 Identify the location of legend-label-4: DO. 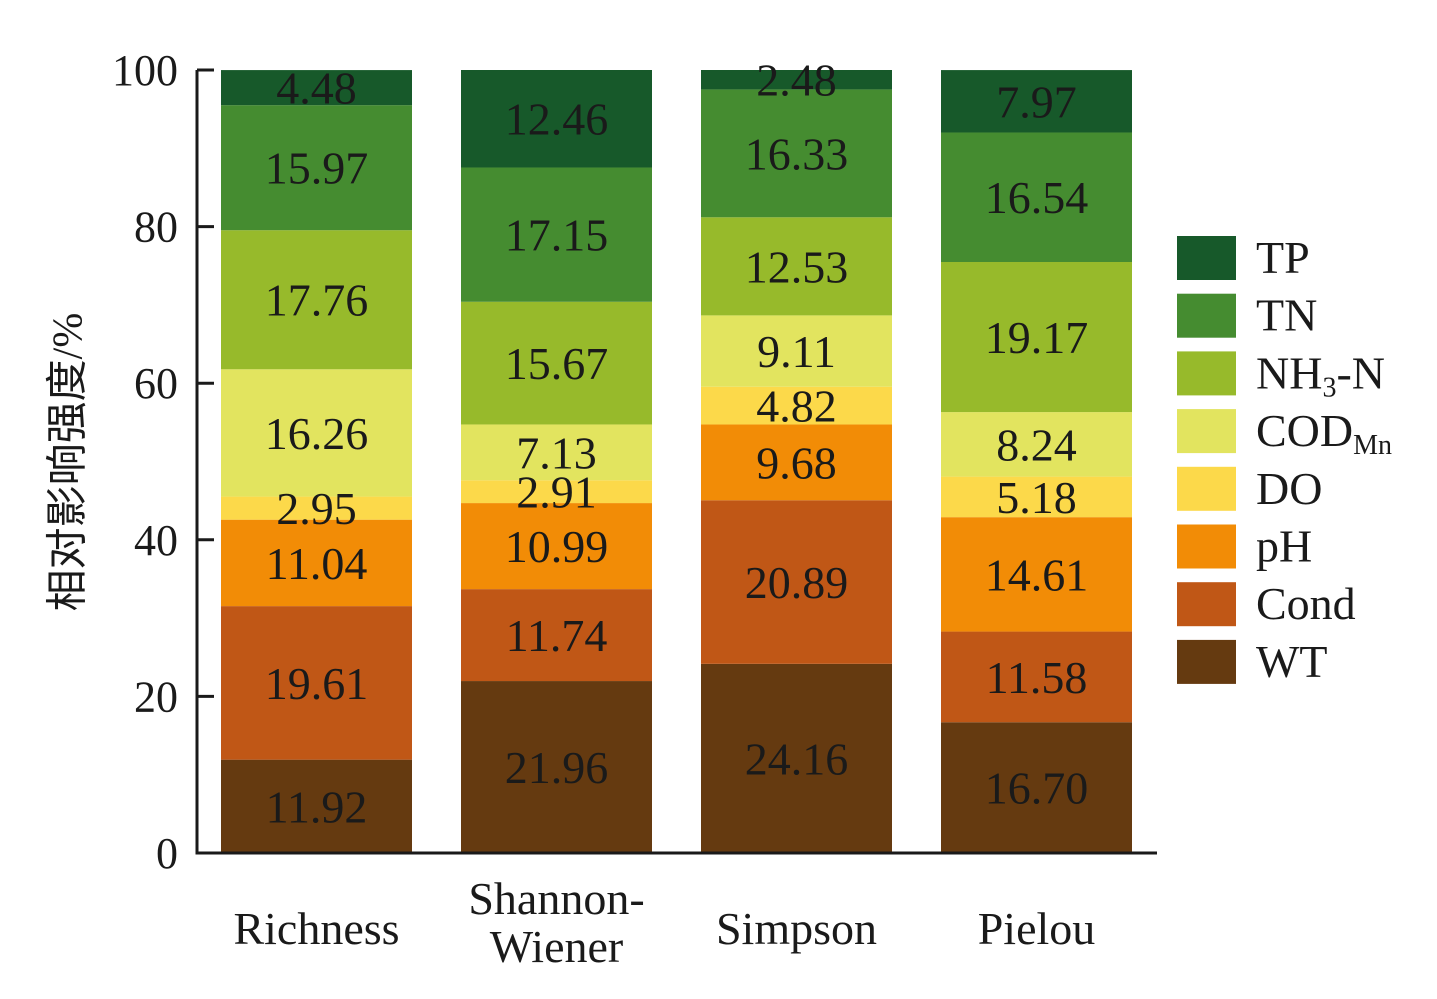
(1289, 488).